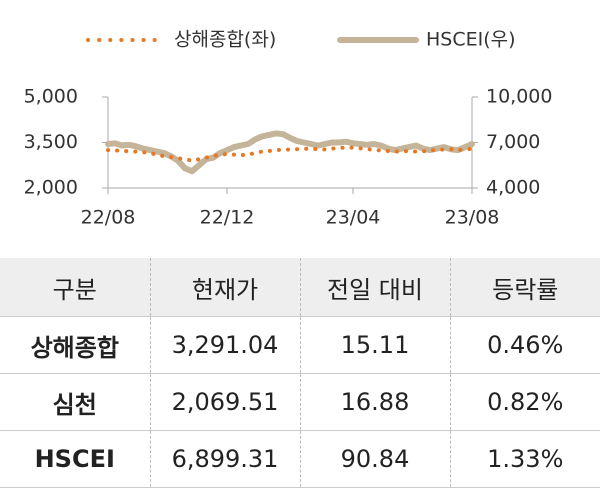  Describe the element at coordinates (513, 142) in the screenshot. I see `y2-tick-label: 7,000` at that location.